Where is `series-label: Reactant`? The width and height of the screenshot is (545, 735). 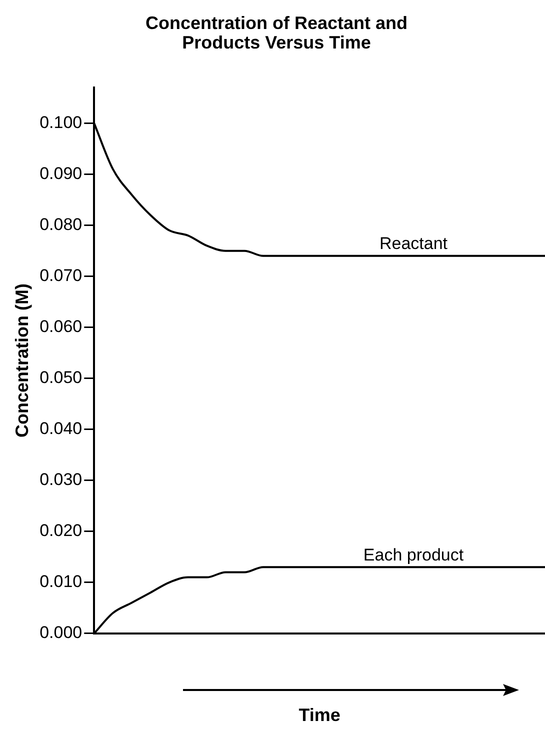
series-label: Reactant is located at coordinates (413, 244).